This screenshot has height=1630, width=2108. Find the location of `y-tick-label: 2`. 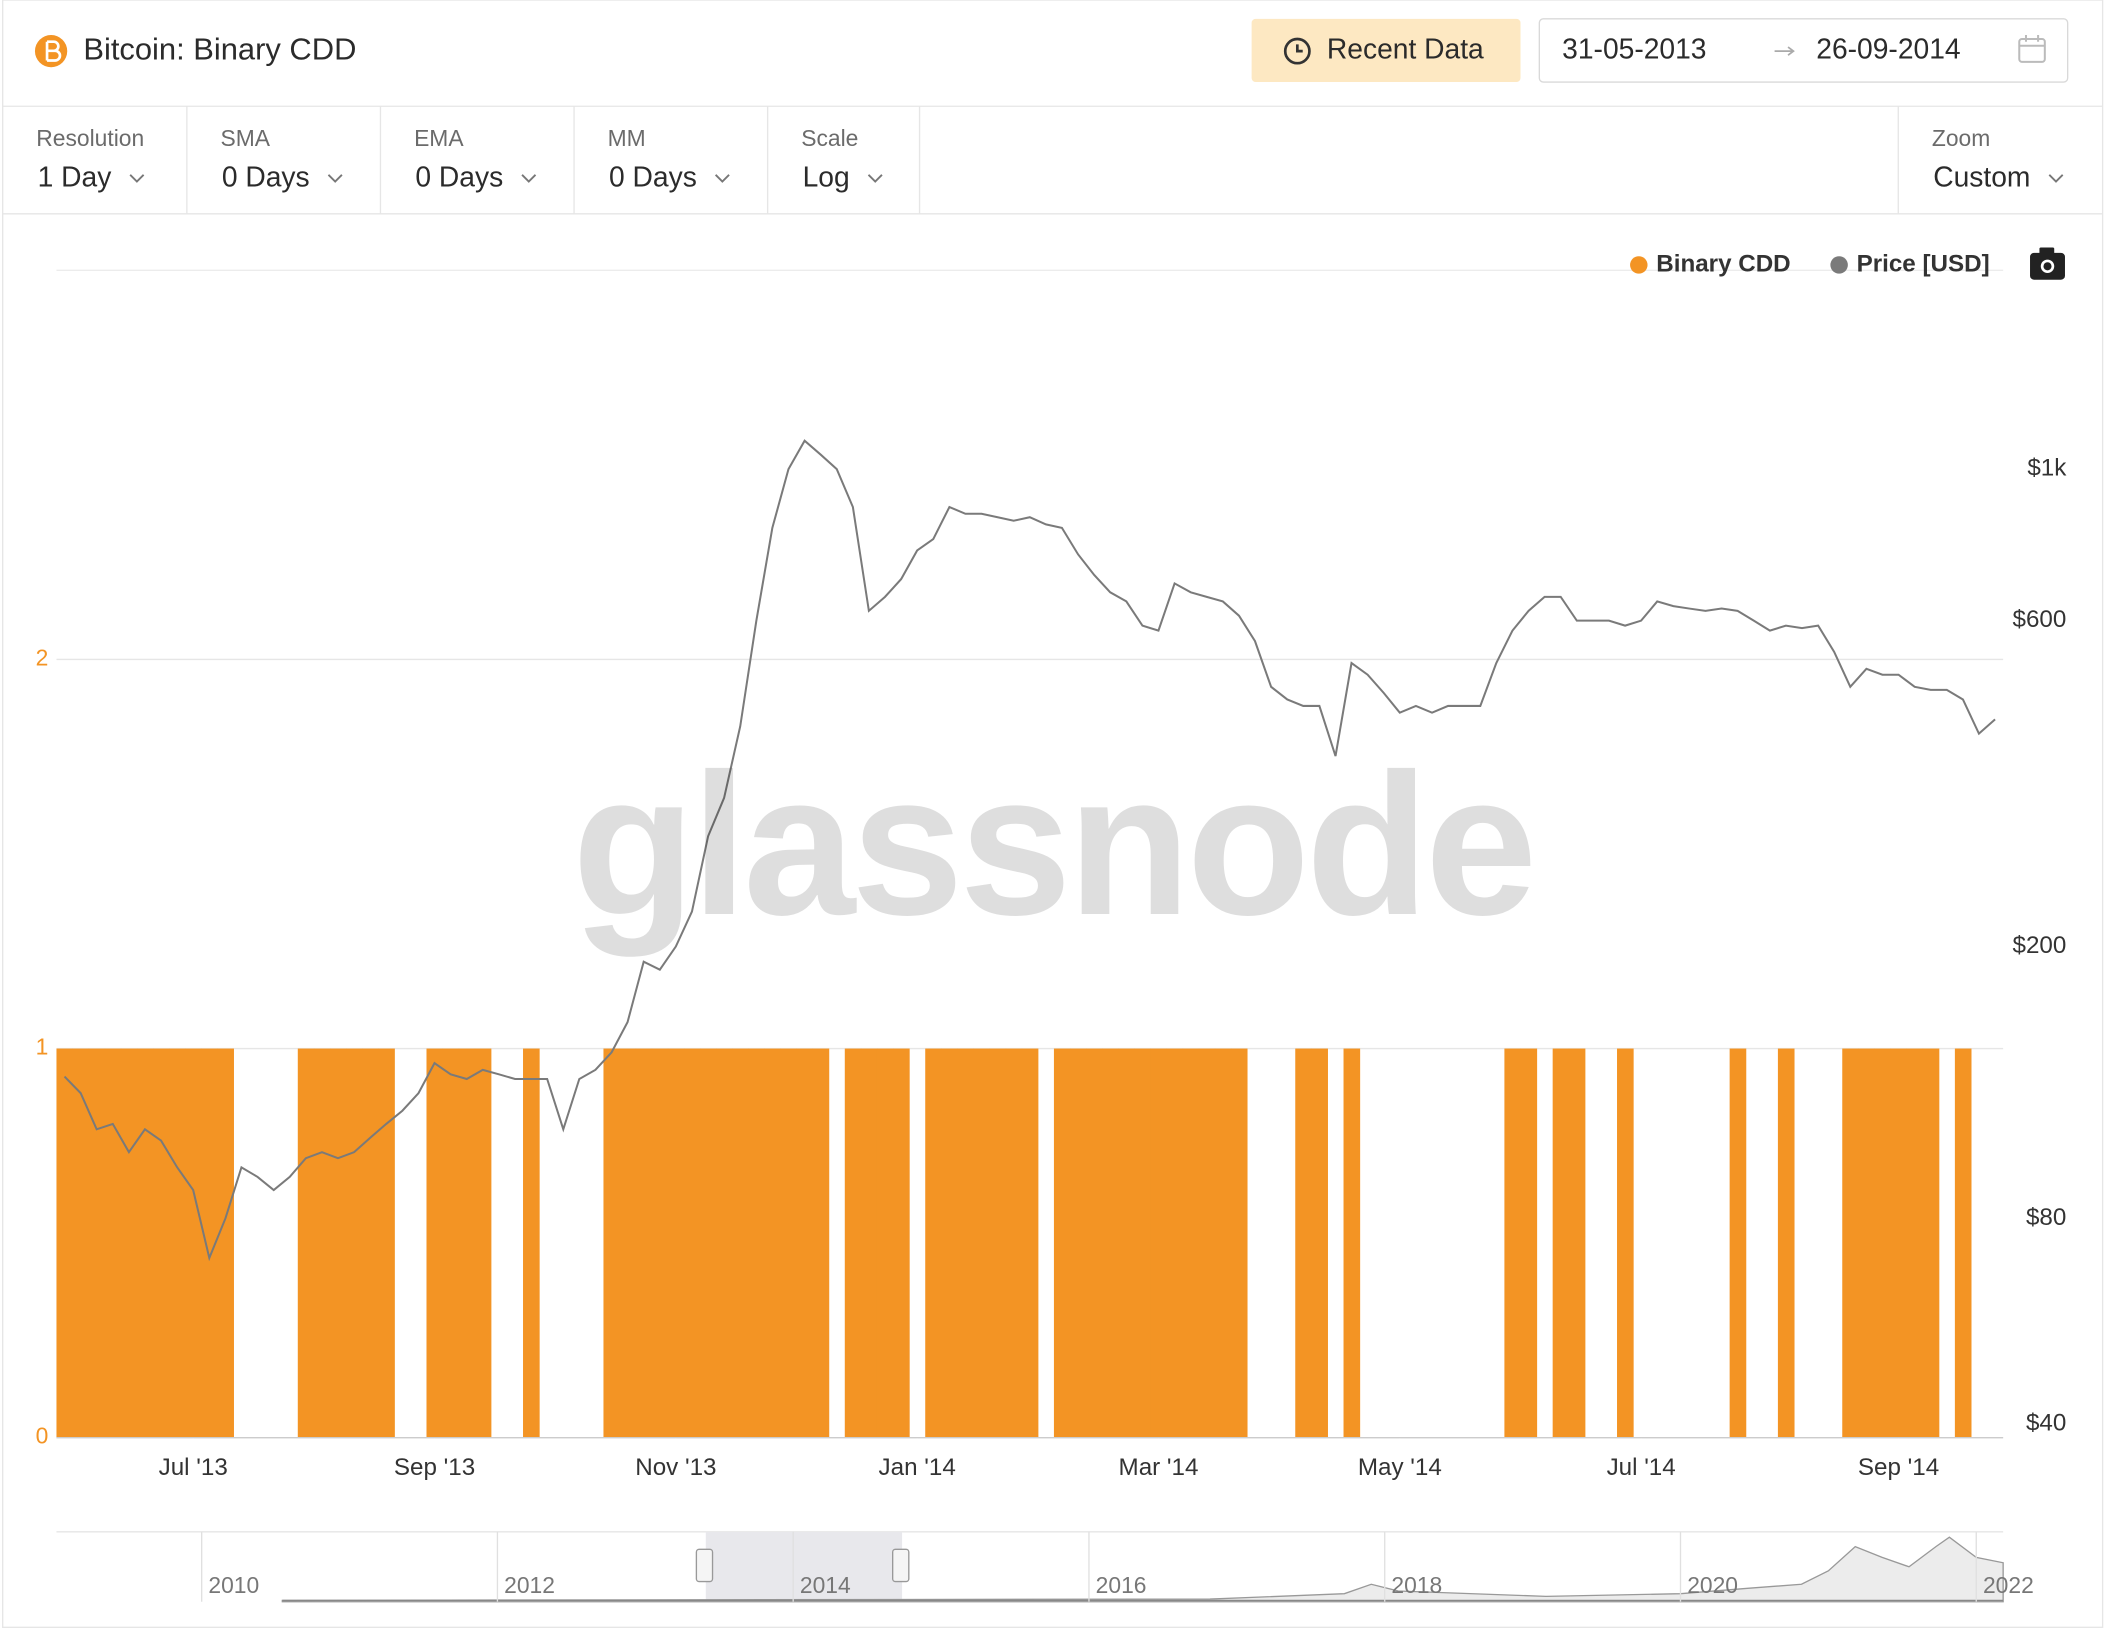

y-tick-label: 2 is located at coordinates (42, 657).